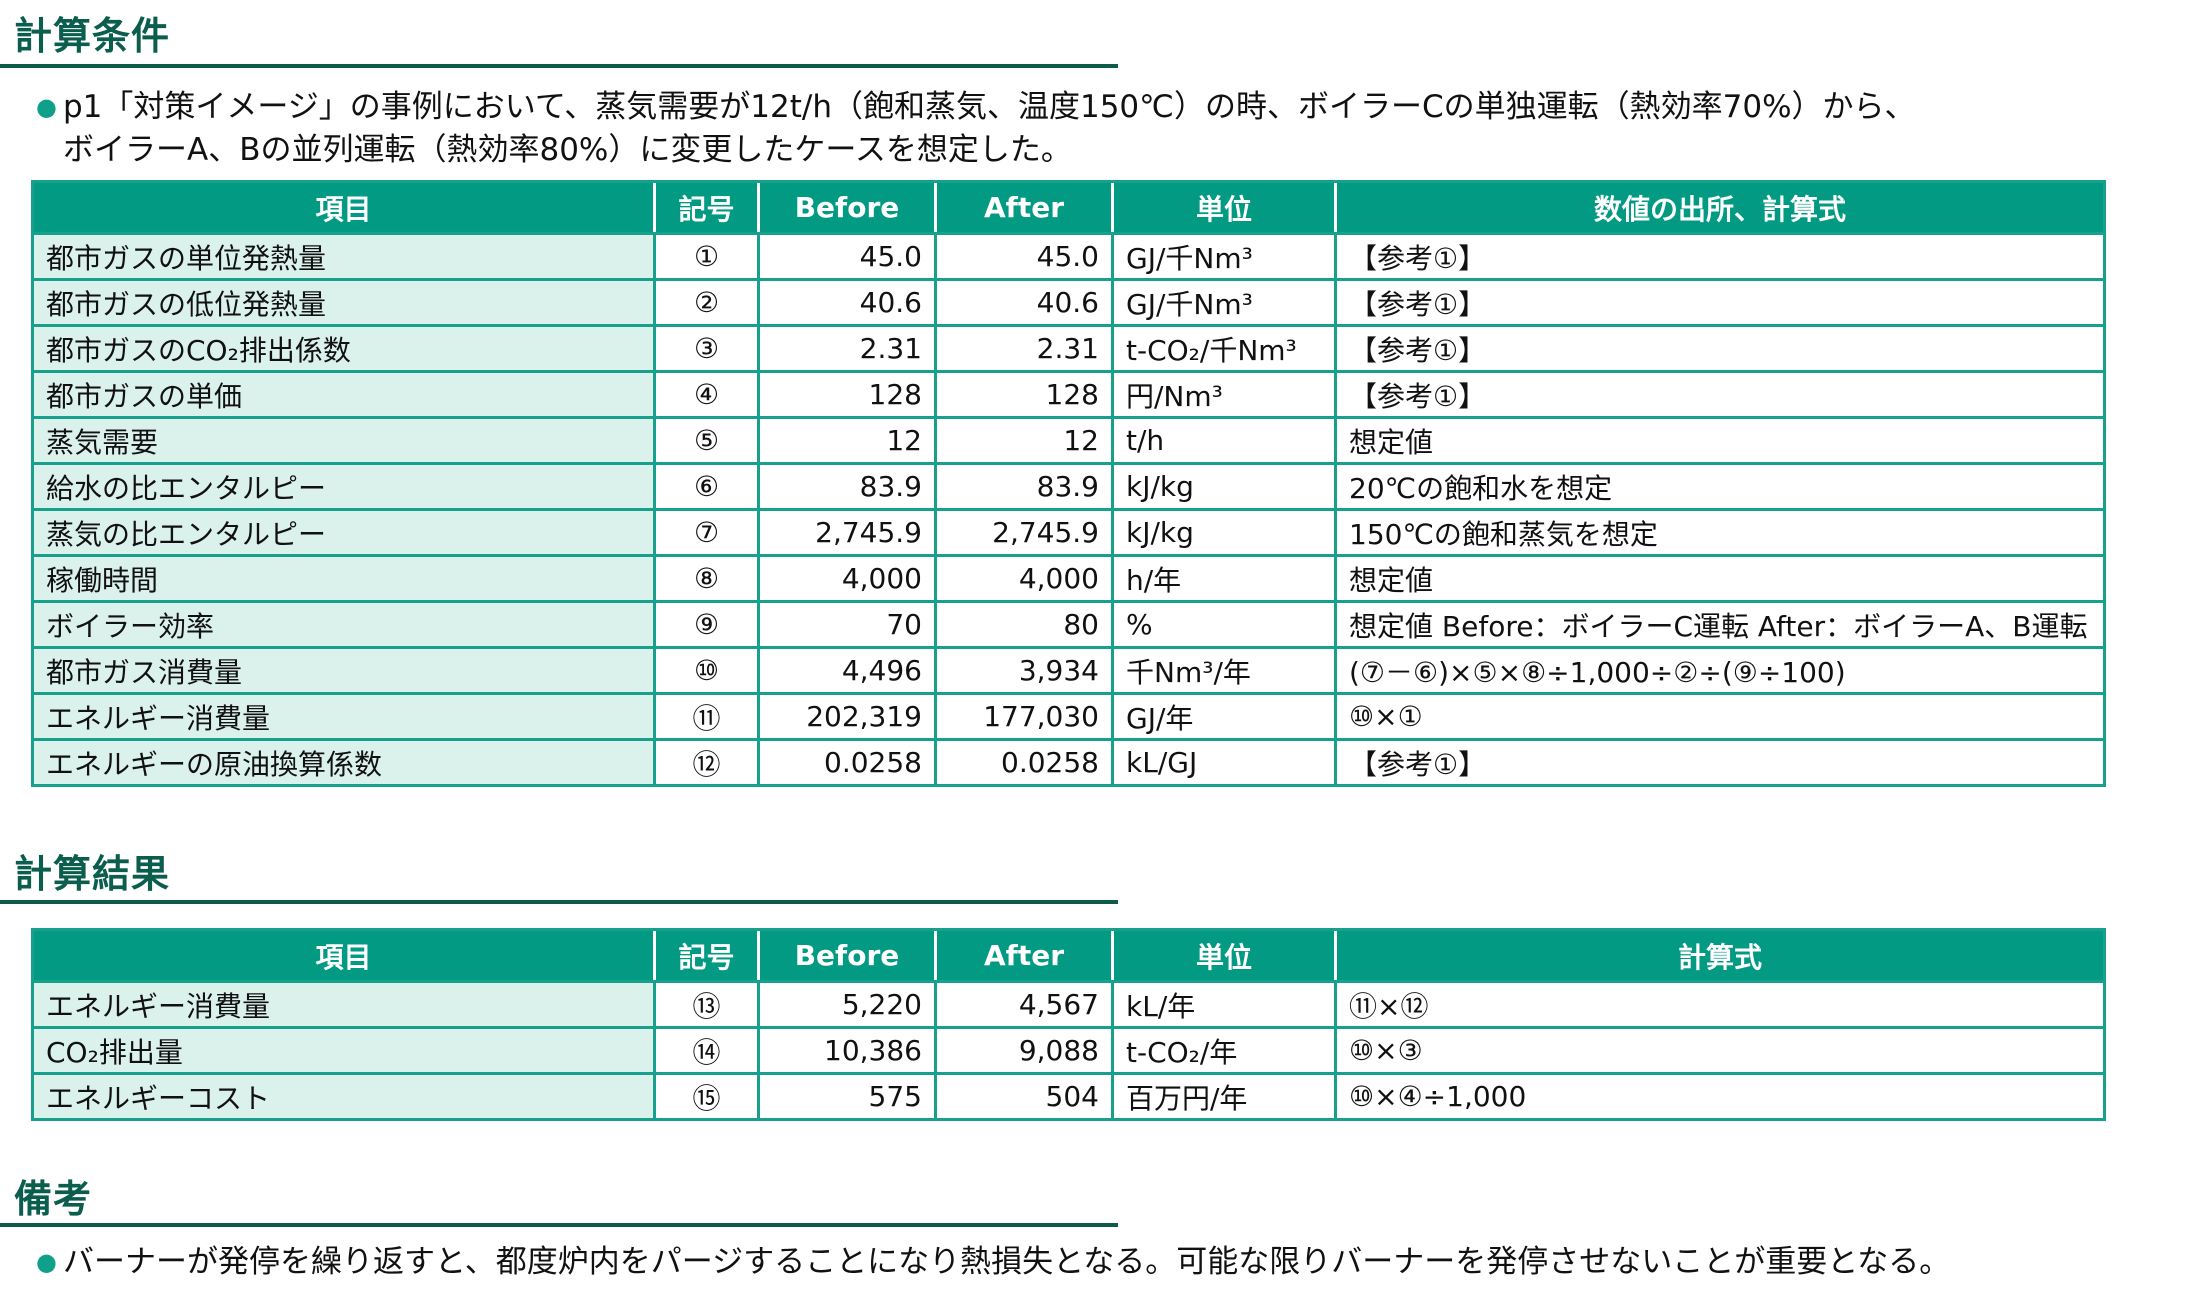  What do you see at coordinates (706, 486) in the screenshot?
I see `row-symbol: ⑥` at bounding box center [706, 486].